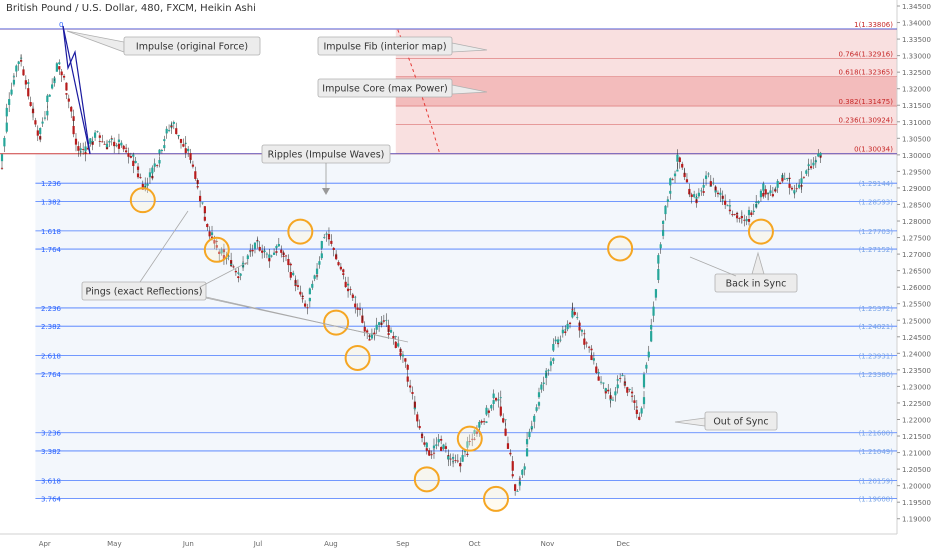 This screenshot has height=554, width=932. I want to click on y-tick-label: 1.25000, so click(916, 321).